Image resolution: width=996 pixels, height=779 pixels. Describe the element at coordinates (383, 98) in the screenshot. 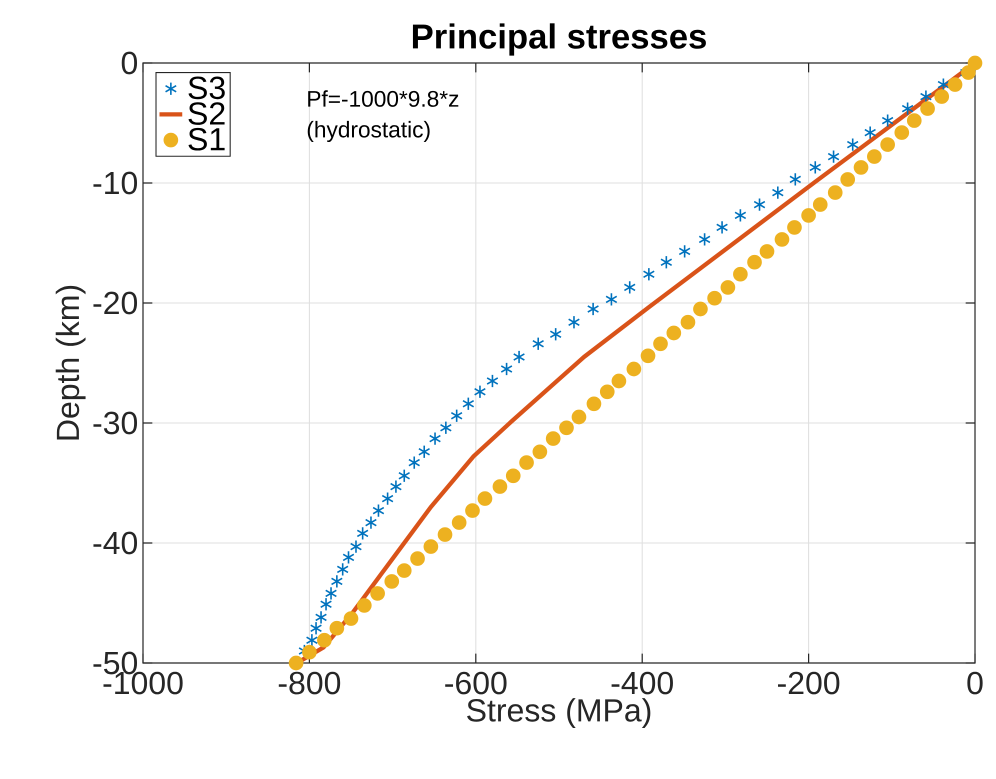

I see `annotation: Pf=-1000*9.8*z` at that location.